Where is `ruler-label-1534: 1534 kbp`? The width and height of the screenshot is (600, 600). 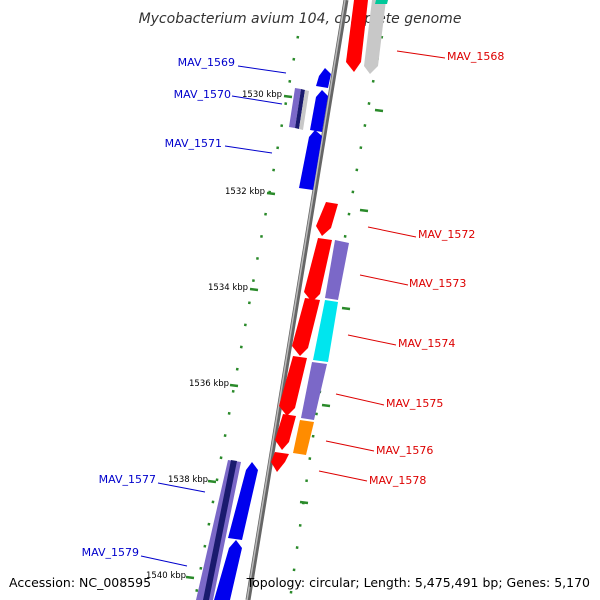
ruler-label-1534: 1534 kbp is located at coordinates (228, 288).